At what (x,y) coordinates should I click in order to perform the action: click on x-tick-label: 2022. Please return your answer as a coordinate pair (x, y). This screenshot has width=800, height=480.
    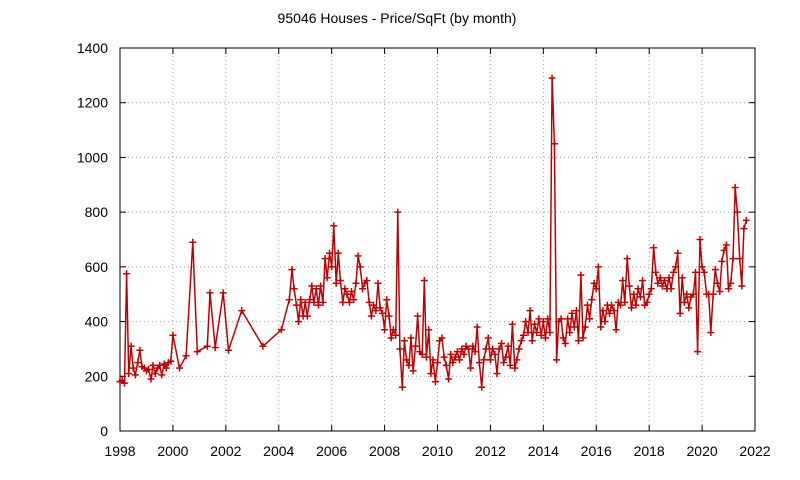
    Looking at the image, I should click on (754, 451).